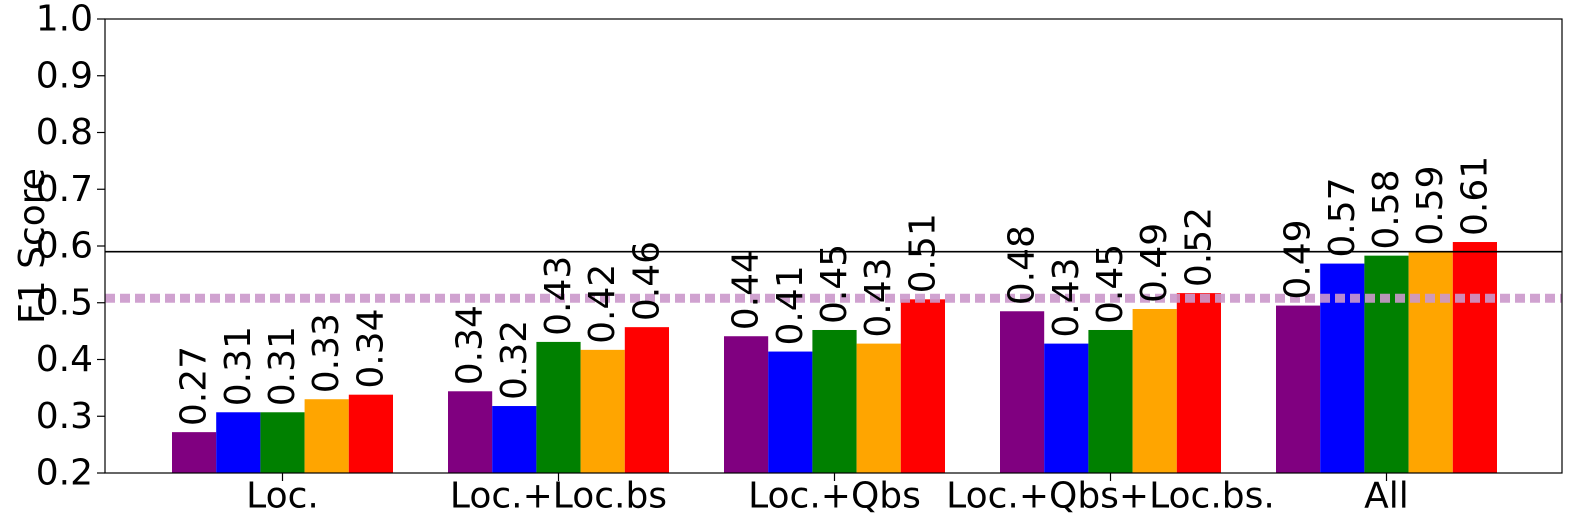  What do you see at coordinates (64, 473) in the screenshot?
I see `y-tick-label: 0.2` at bounding box center [64, 473].